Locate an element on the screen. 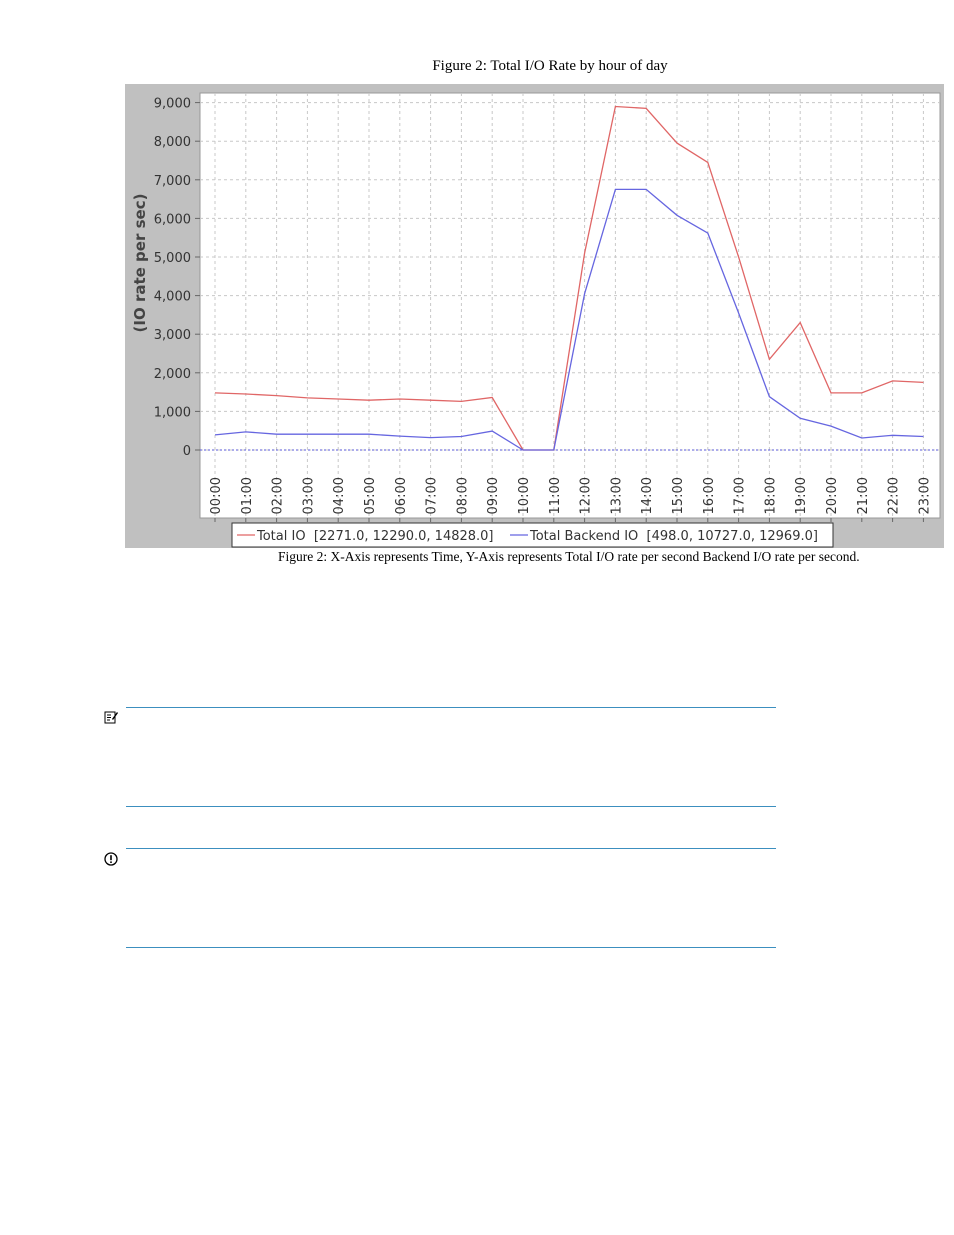 The height and width of the screenshot is (1235, 954). legend-label-total-io: Total IO [2271.0, 12290.0, 14828.0] is located at coordinates (375, 536).